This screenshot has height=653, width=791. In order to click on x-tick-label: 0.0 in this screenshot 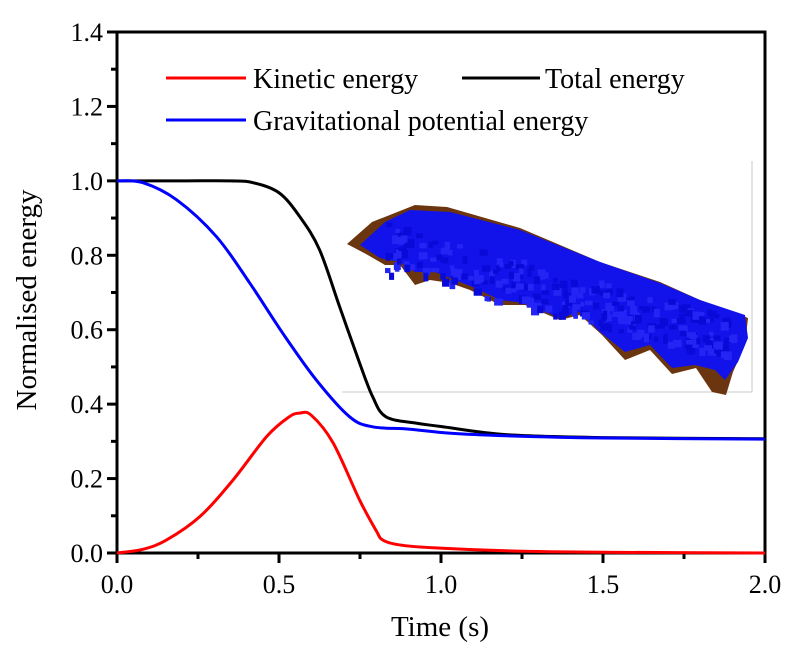, I will do `click(117, 584)`.